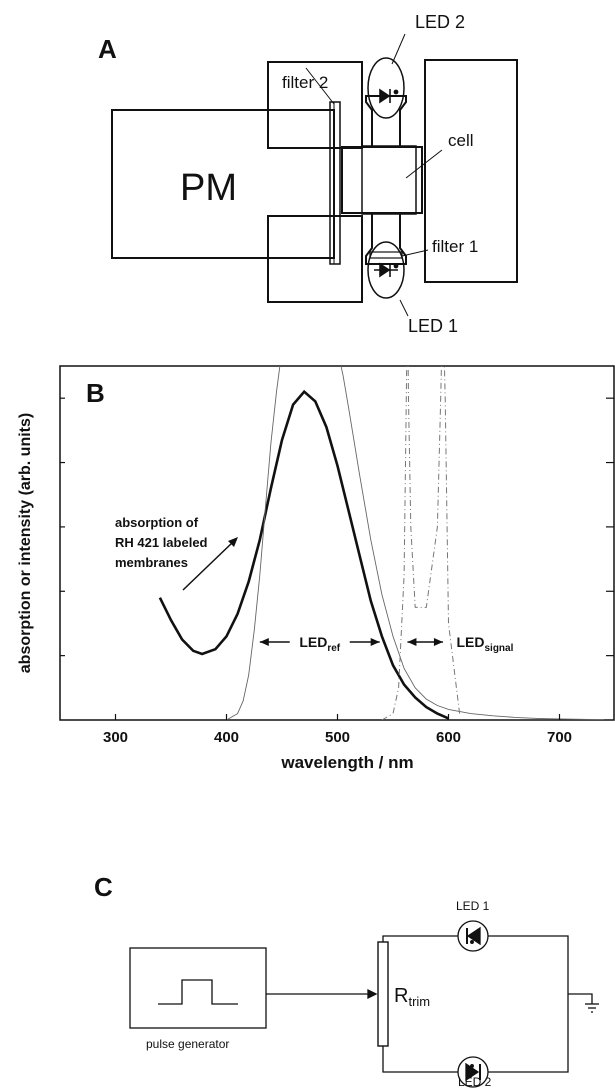 The width and height of the screenshot is (615, 1088). I want to click on led2-label: LED 2, so click(440, 22).